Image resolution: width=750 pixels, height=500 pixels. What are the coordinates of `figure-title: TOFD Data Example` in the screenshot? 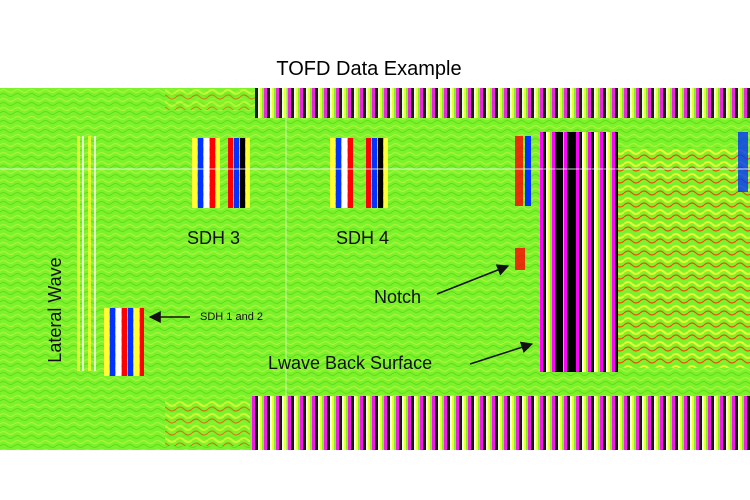 It's located at (369, 69).